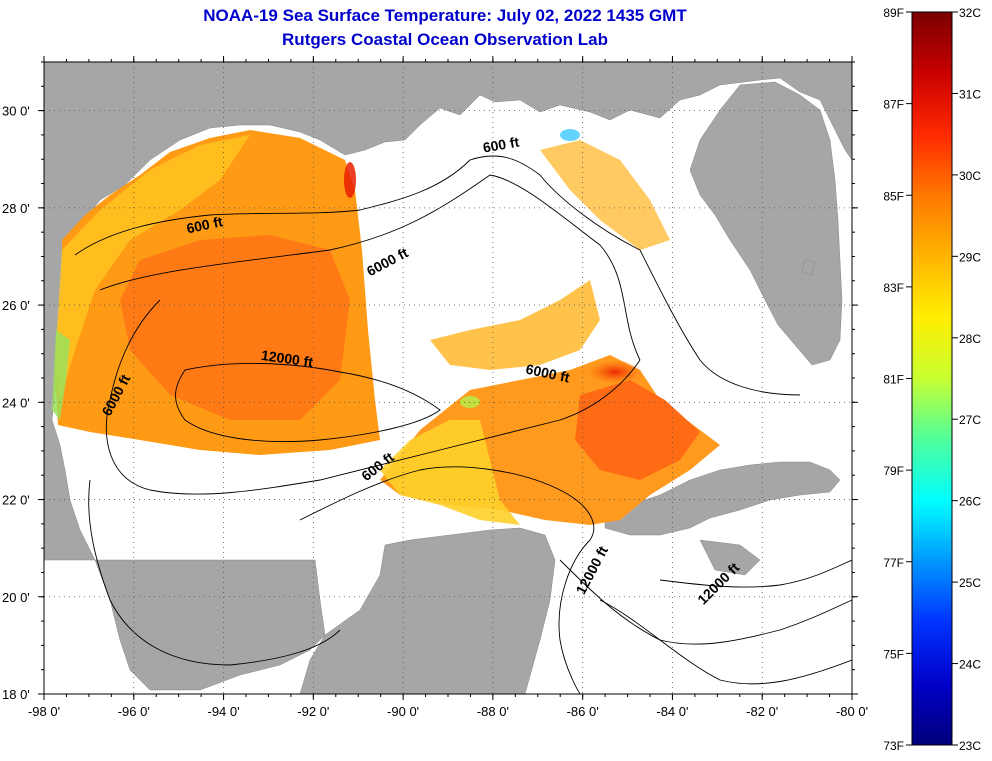  I want to click on contour-6000ft-south, so click(395, 427).